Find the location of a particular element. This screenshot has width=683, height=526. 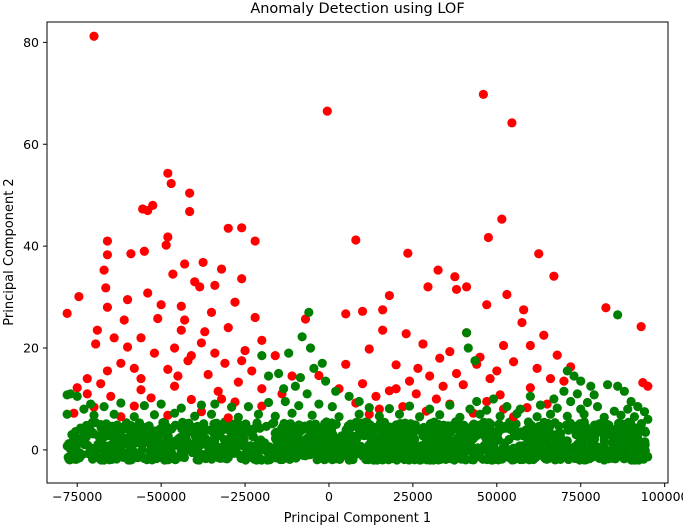

x-tick-label: 25000 is located at coordinates (413, 496).